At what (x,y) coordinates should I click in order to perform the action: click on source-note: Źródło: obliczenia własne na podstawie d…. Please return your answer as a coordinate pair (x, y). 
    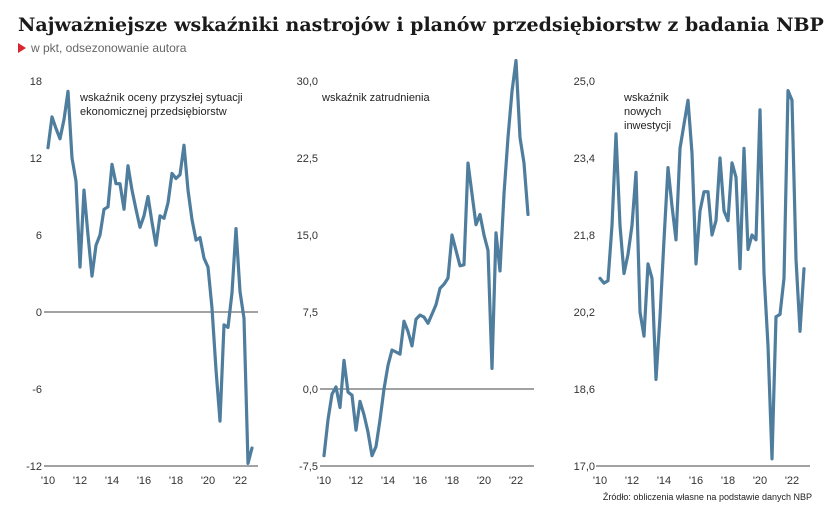
    Looking at the image, I should click on (707, 497).